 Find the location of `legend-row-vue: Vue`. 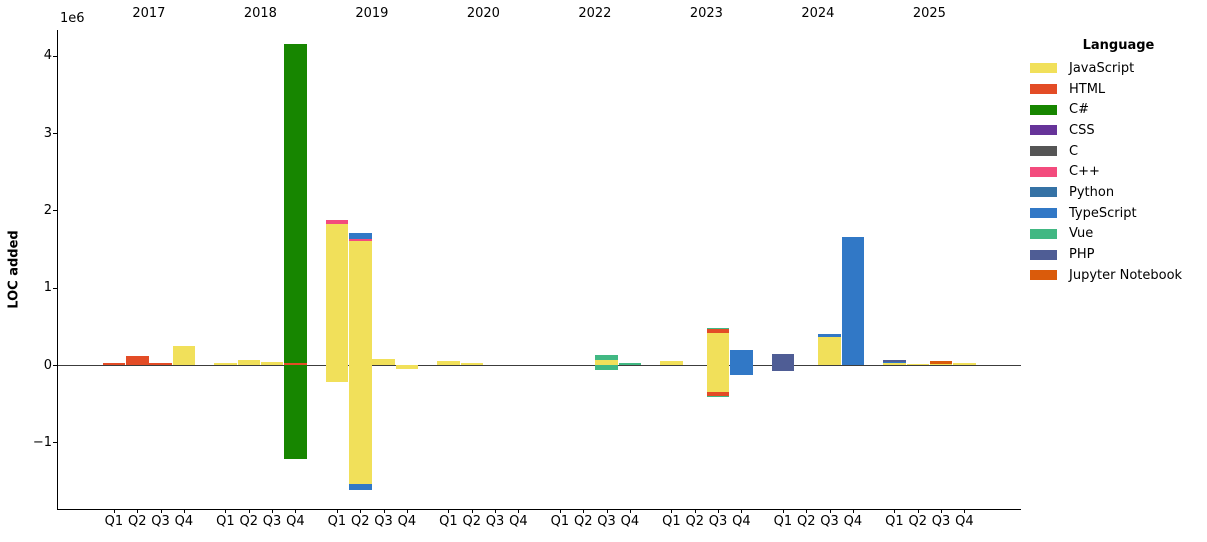

legend-row-vue: Vue is located at coordinates (1118, 234).